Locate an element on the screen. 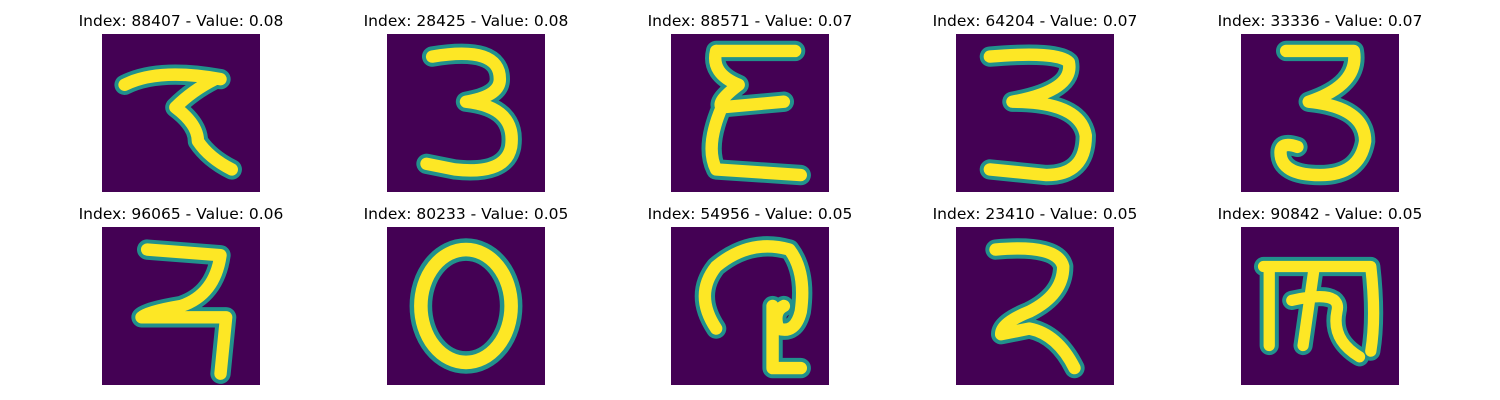  panel-3: Index: 88571 - Value: 0.07 is located at coordinates (750, 101).